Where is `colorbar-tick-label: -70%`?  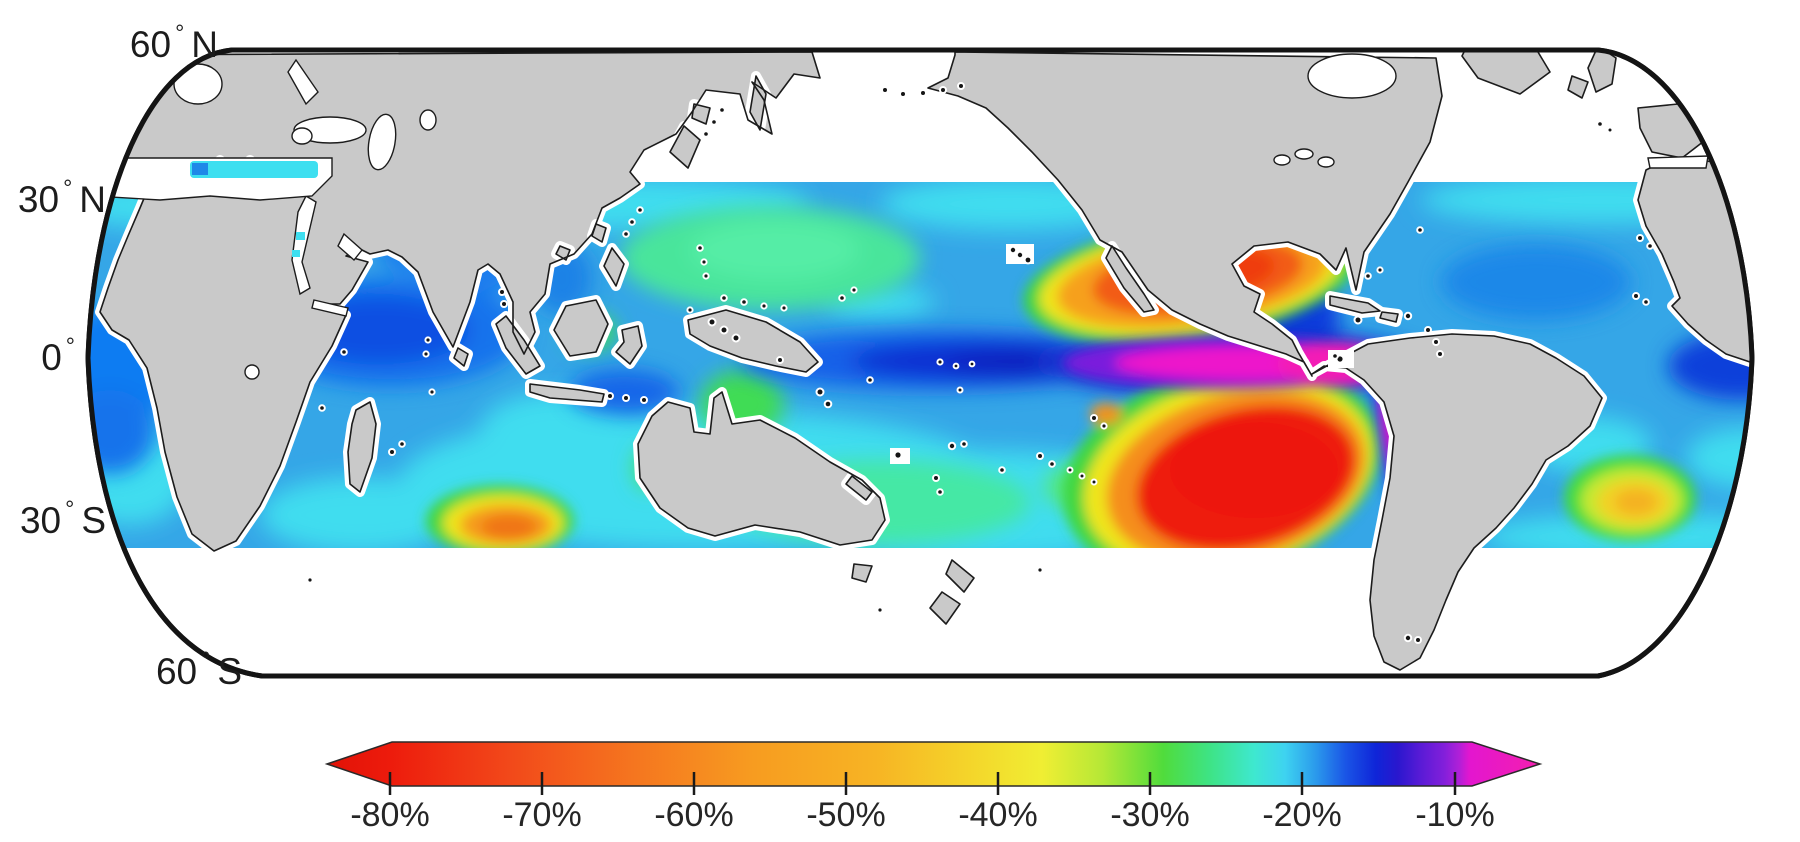 colorbar-tick-label: -70% is located at coordinates (542, 815).